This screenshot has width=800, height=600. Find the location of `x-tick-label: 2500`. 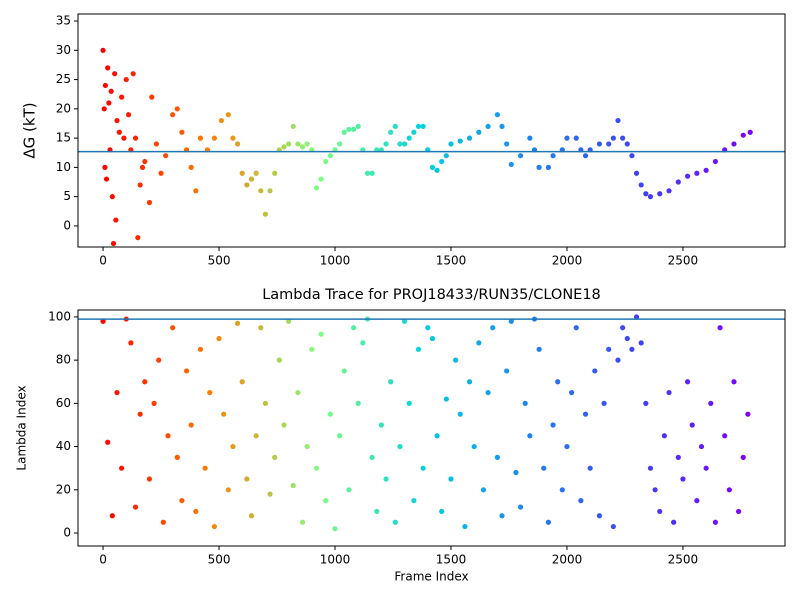

x-tick-label: 2500 is located at coordinates (683, 261).